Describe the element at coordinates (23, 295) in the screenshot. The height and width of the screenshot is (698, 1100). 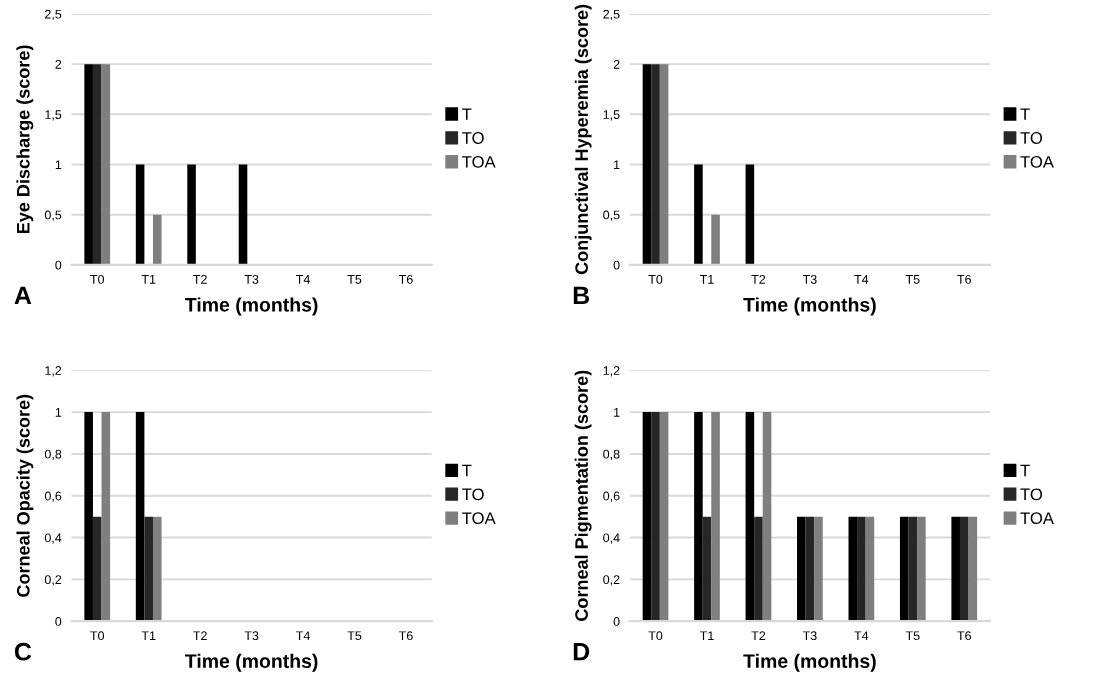
I see `text: A` at that location.